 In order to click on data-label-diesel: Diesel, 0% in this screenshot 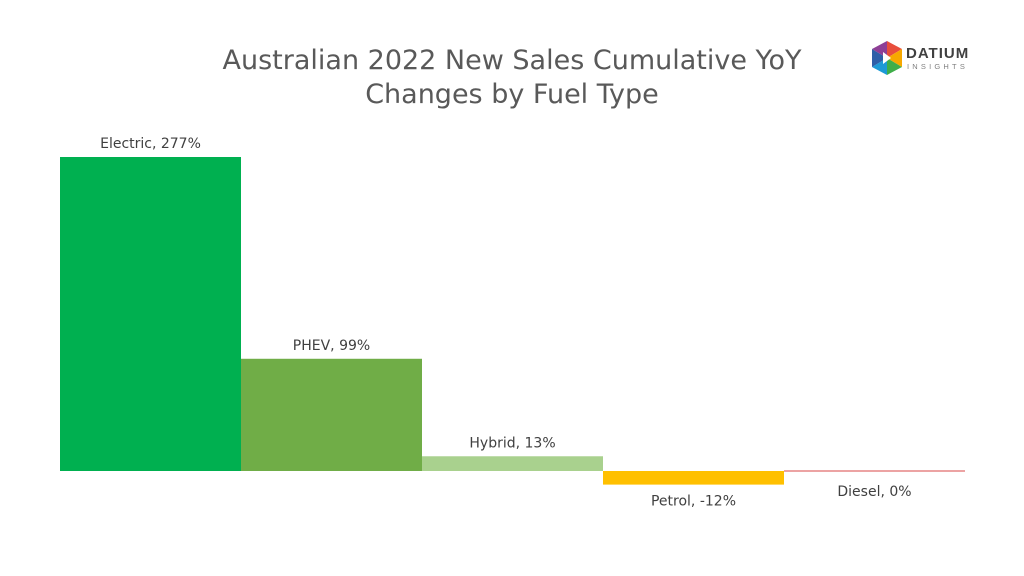, I will do `click(874, 492)`.